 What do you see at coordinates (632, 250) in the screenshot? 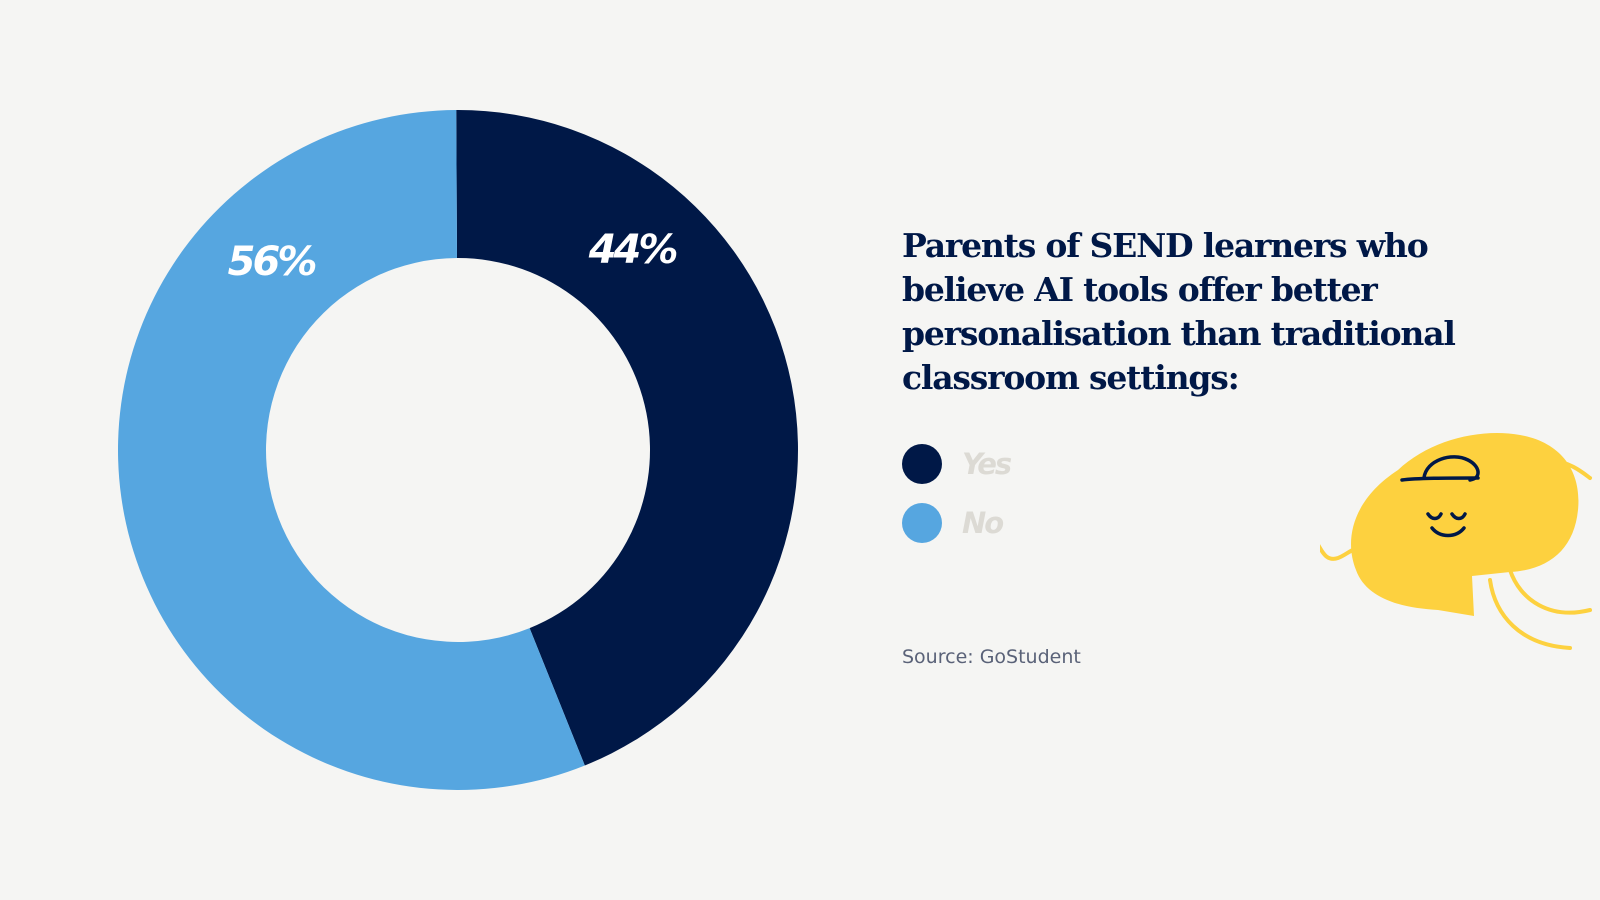
I see `slice-label-yes: 44%` at bounding box center [632, 250].